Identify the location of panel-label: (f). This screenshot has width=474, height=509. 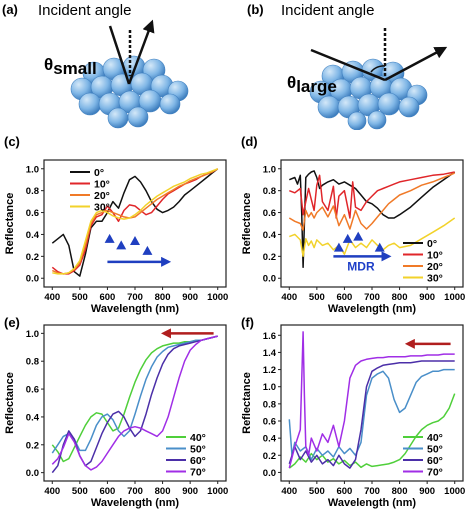
(247, 322).